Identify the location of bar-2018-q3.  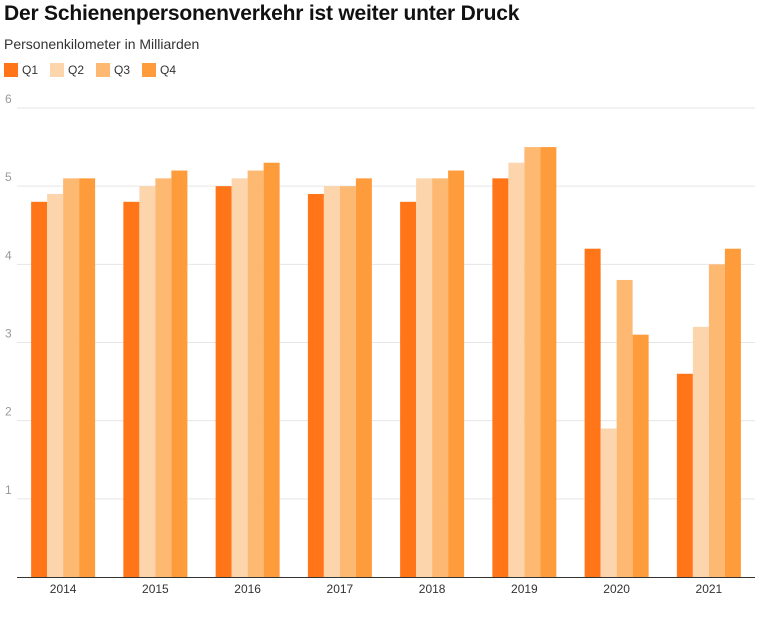
(440, 377).